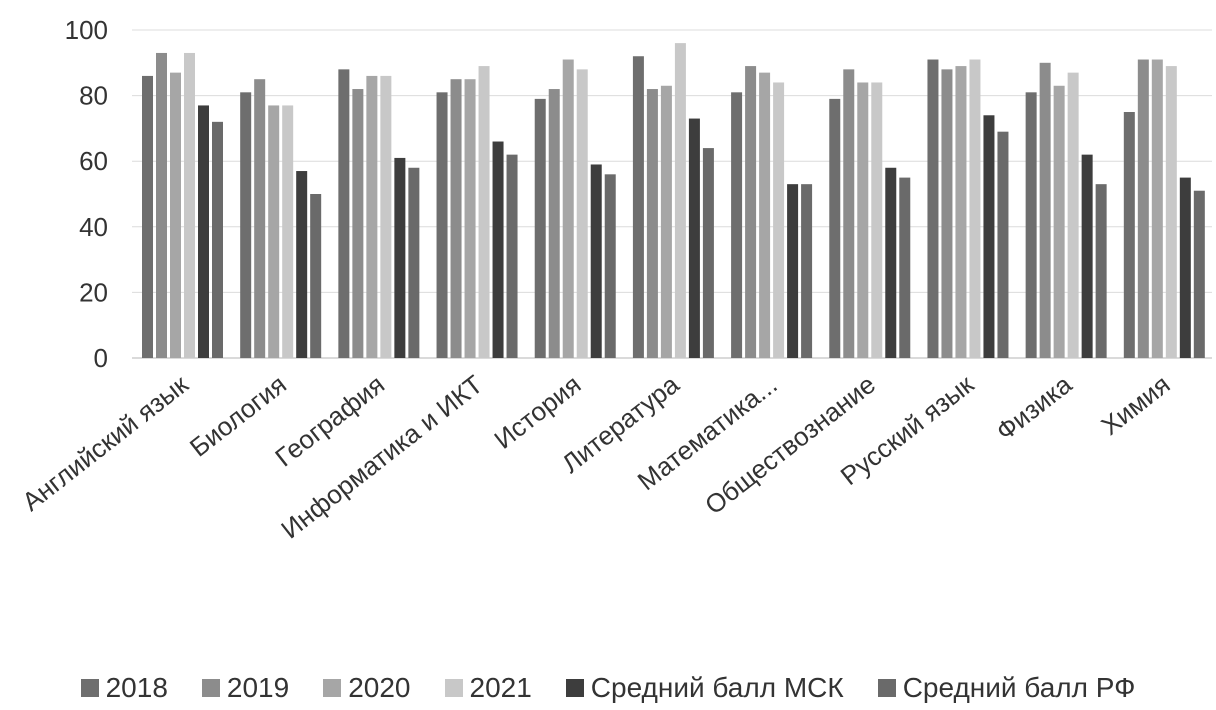 The image size is (1216, 710). I want to click on legend-item: 2021, so click(488, 688).